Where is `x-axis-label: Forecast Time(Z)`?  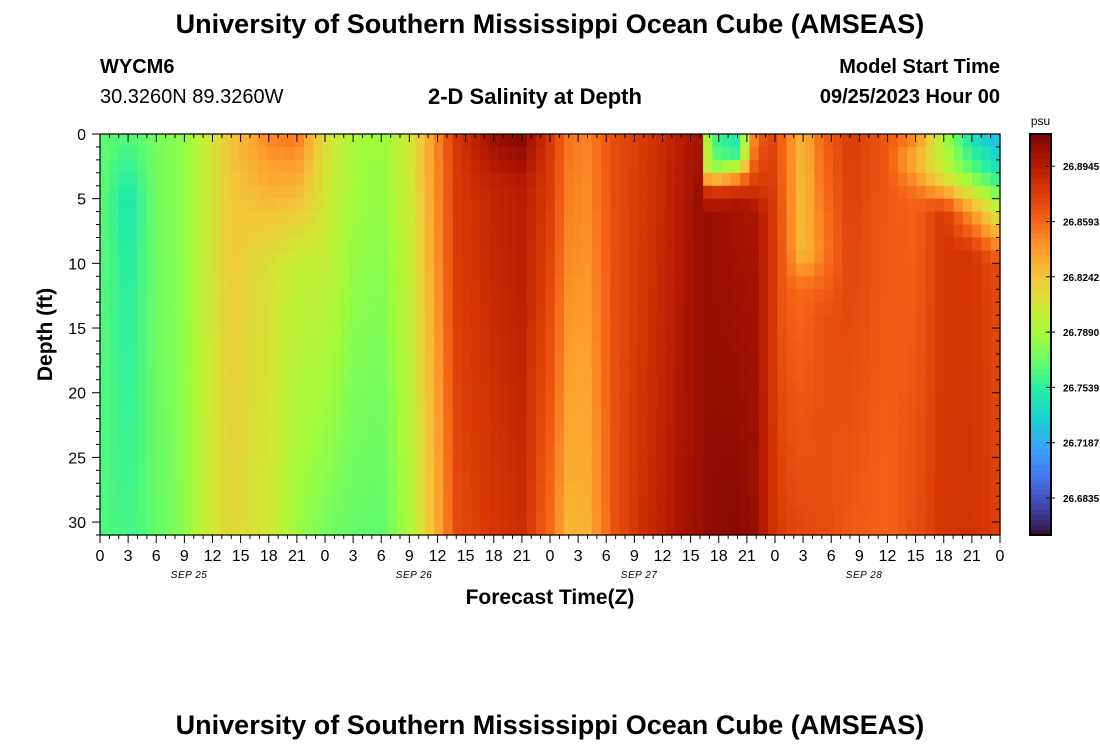 x-axis-label: Forecast Time(Z) is located at coordinates (550, 597).